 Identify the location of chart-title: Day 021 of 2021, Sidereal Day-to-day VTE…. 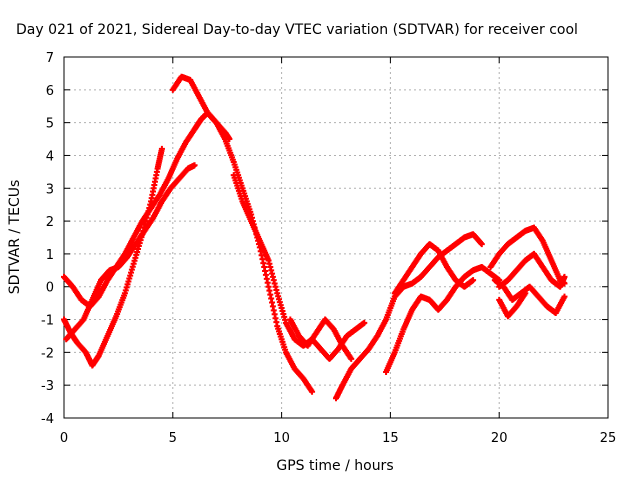
(297, 30).